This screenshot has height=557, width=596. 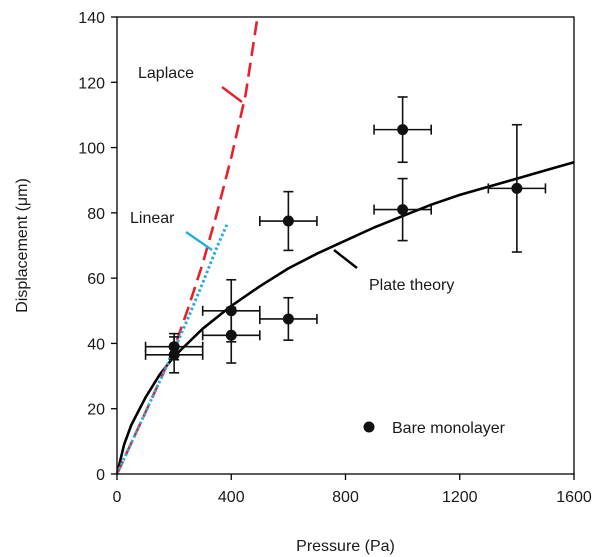 I want to click on y-tick-label: 100, so click(x=91, y=149).